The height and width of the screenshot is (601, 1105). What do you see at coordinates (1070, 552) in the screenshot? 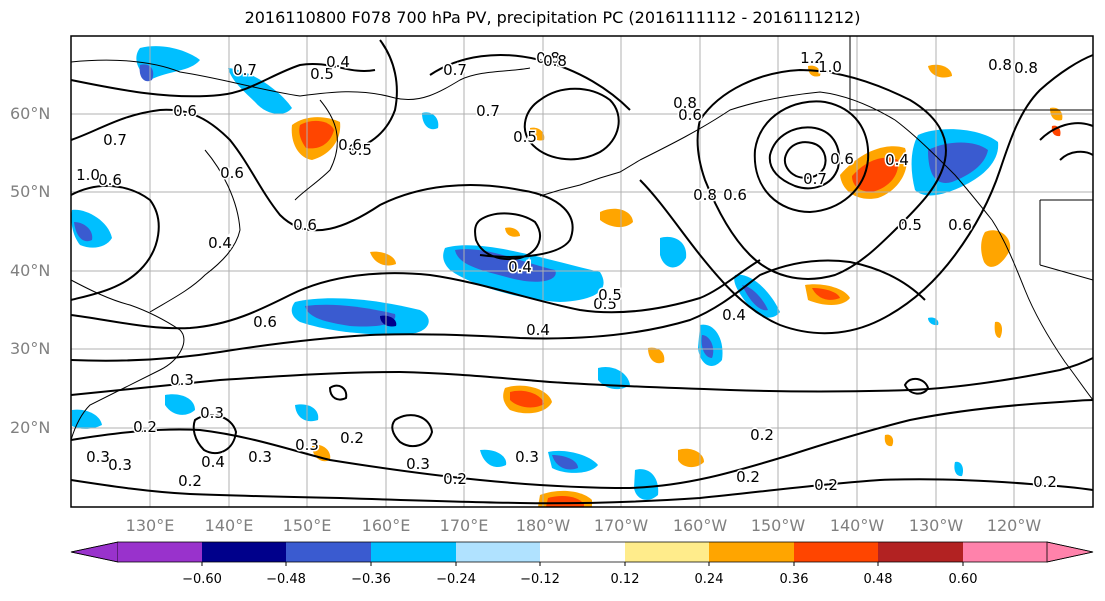
I see `colorbar-extend-max` at bounding box center [1070, 552].